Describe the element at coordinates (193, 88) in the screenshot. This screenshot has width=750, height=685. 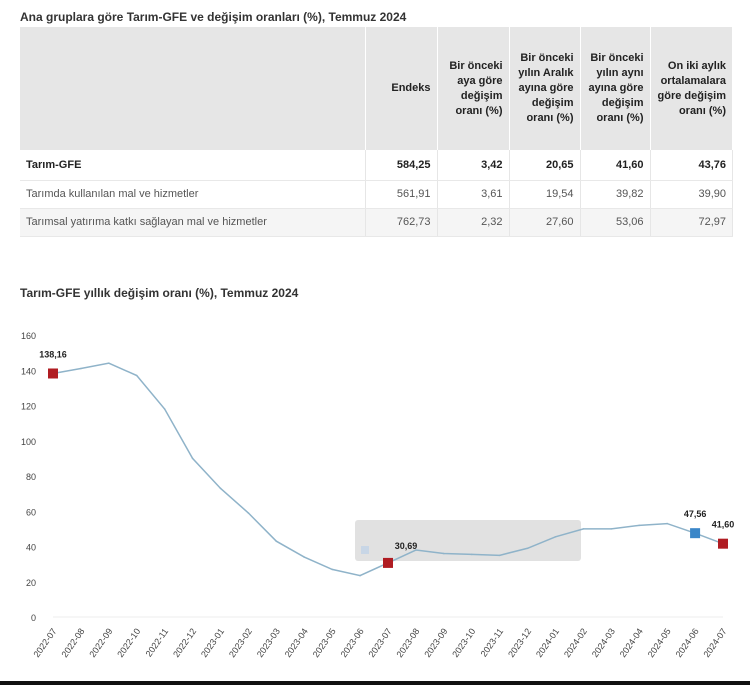
I see `header-name` at that location.